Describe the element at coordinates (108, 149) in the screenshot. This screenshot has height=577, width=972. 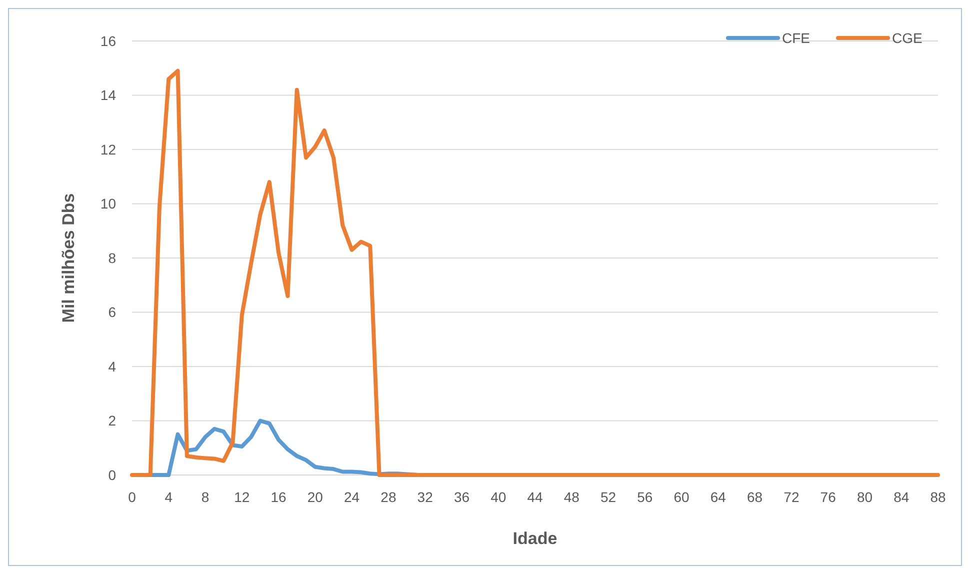
I see `y-tick-label: 12` at that location.